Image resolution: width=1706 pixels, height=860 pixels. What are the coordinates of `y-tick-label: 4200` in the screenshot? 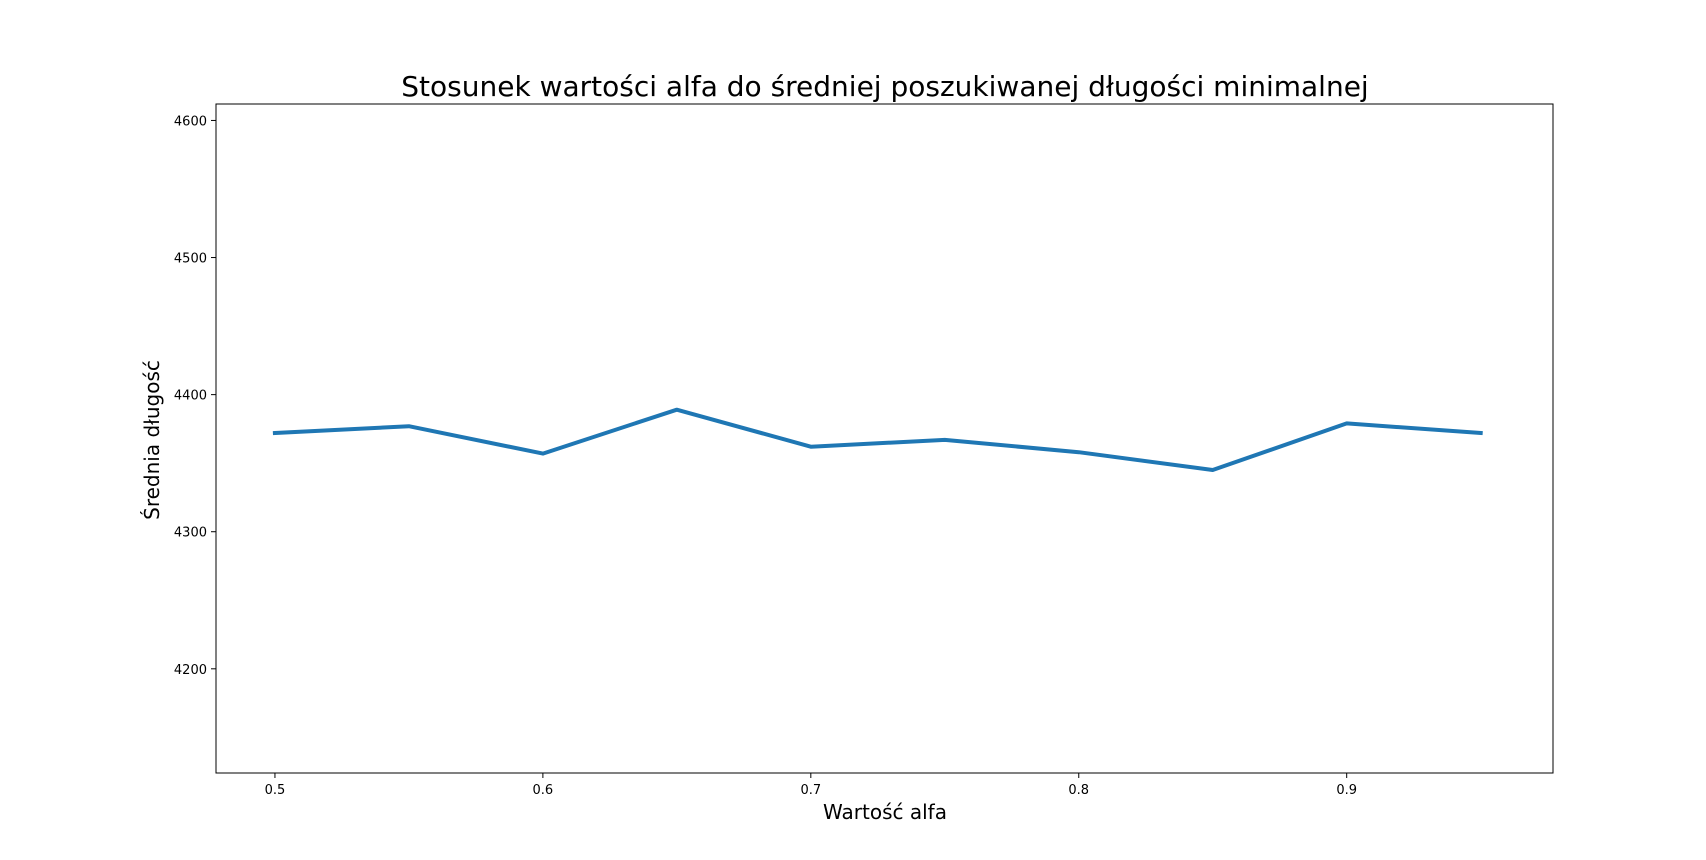 It's located at (190, 670).